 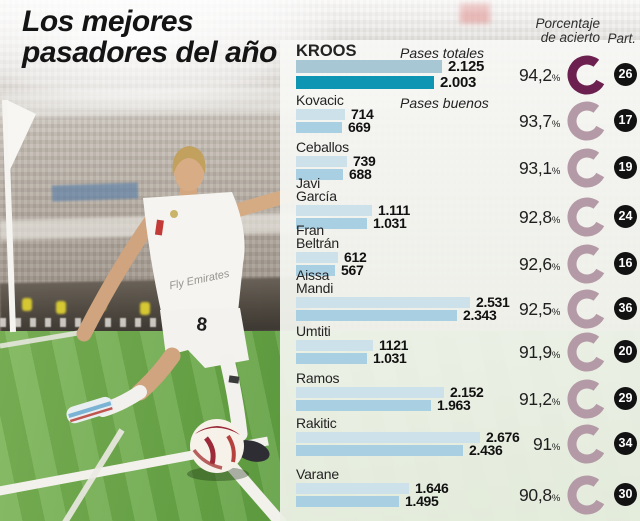 What do you see at coordinates (539, 264) in the screenshot?
I see `accuracy-value: 92,6%` at bounding box center [539, 264].